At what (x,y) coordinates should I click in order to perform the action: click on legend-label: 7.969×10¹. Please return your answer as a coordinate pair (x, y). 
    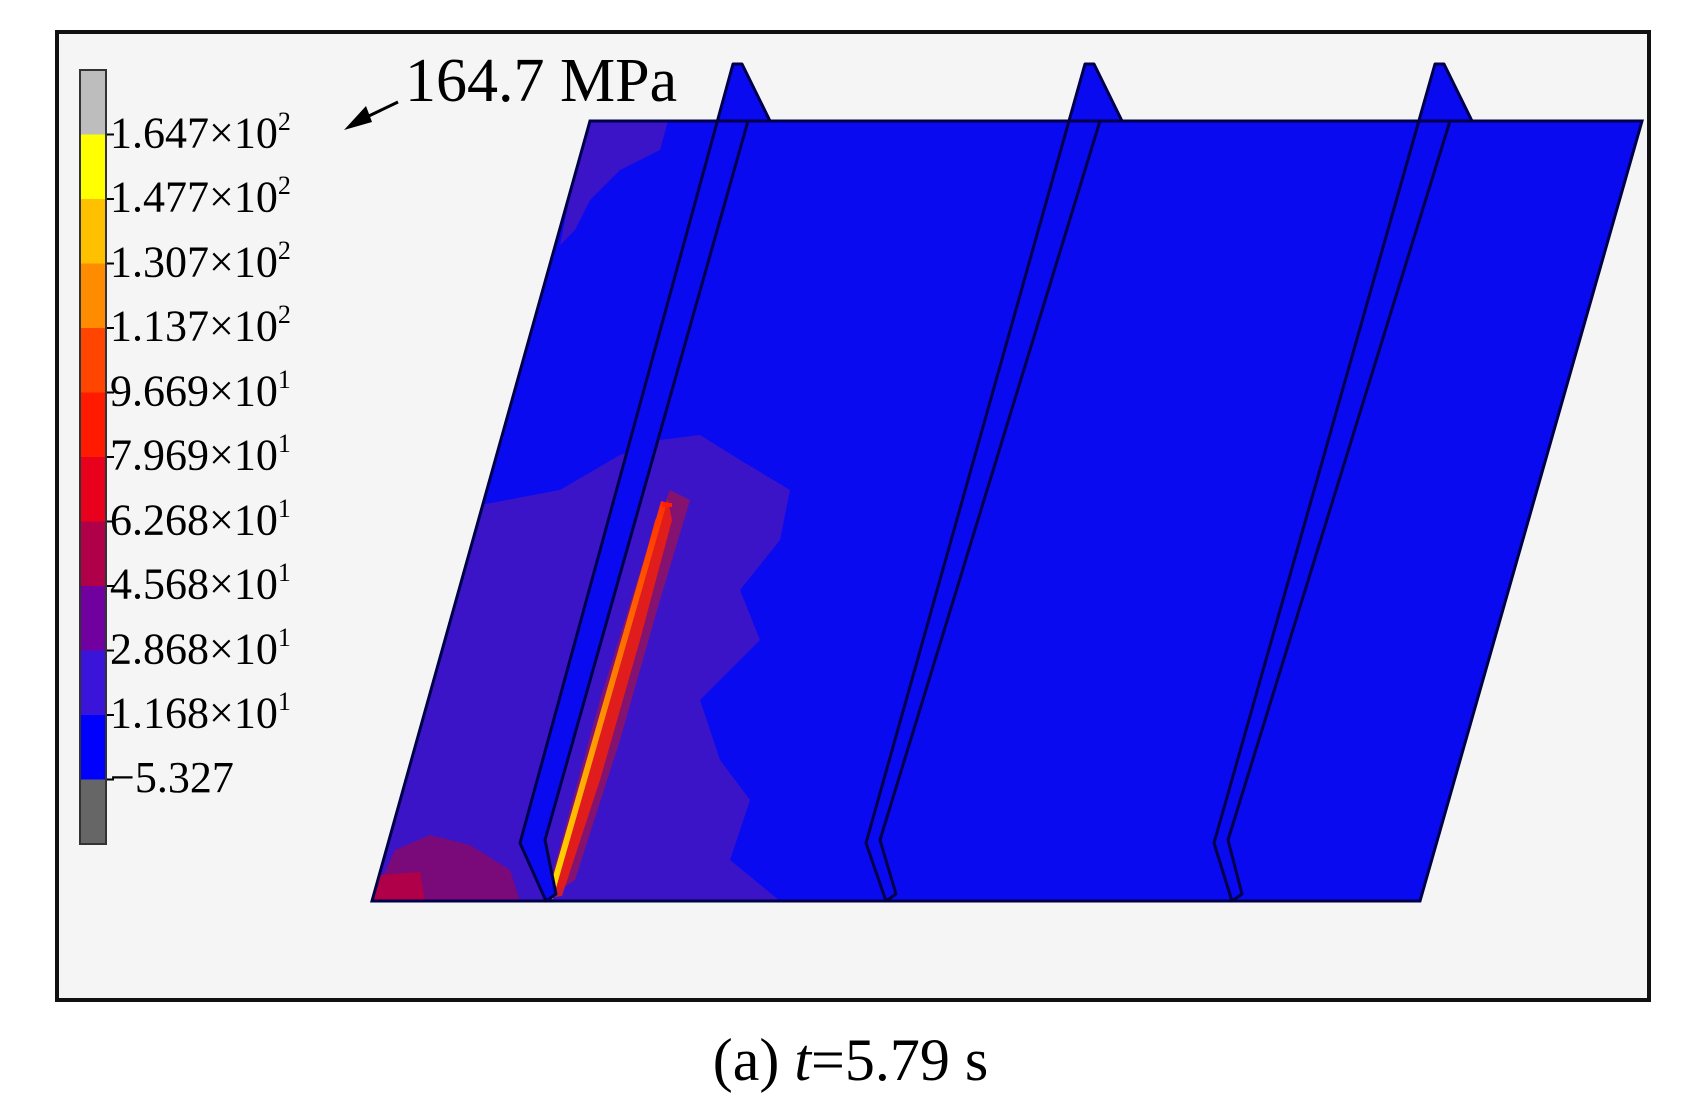
    Looking at the image, I should click on (200, 455).